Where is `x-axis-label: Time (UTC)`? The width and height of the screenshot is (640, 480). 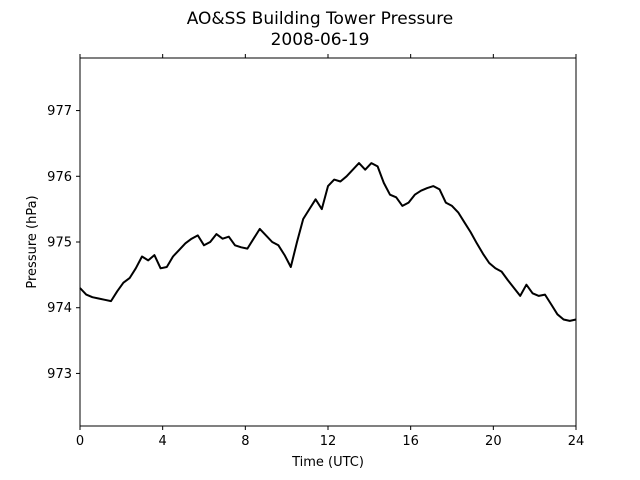
x-axis-label: Time (UTC) is located at coordinates (327, 462).